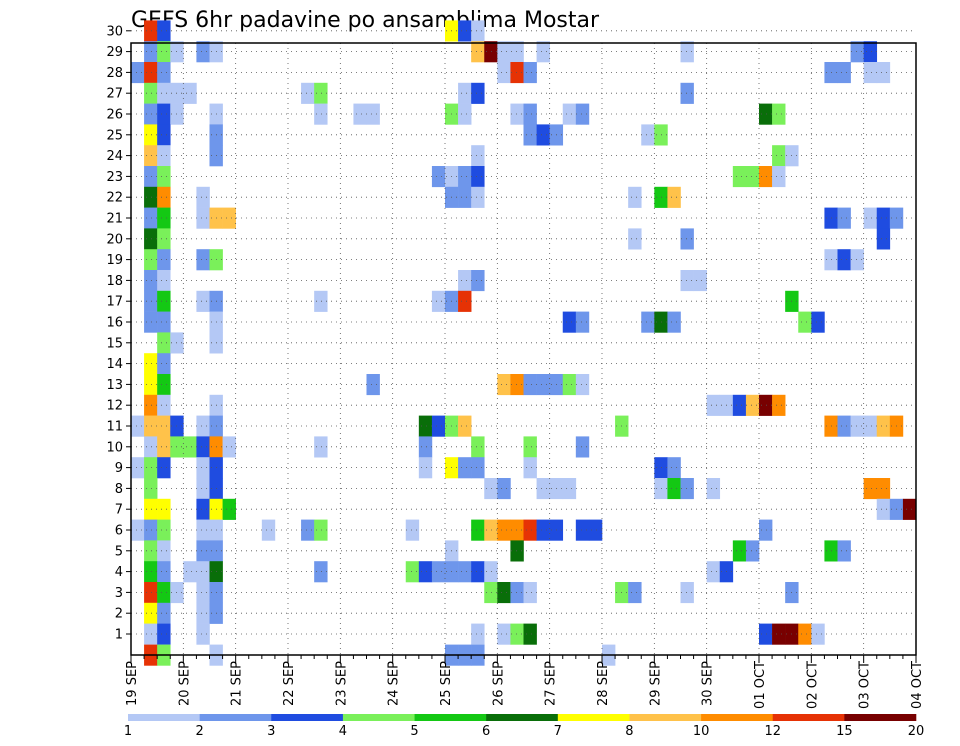 This screenshot has width=960, height=746. Describe the element at coordinates (128, 731) in the screenshot. I see `colorbar-label: 1` at that location.